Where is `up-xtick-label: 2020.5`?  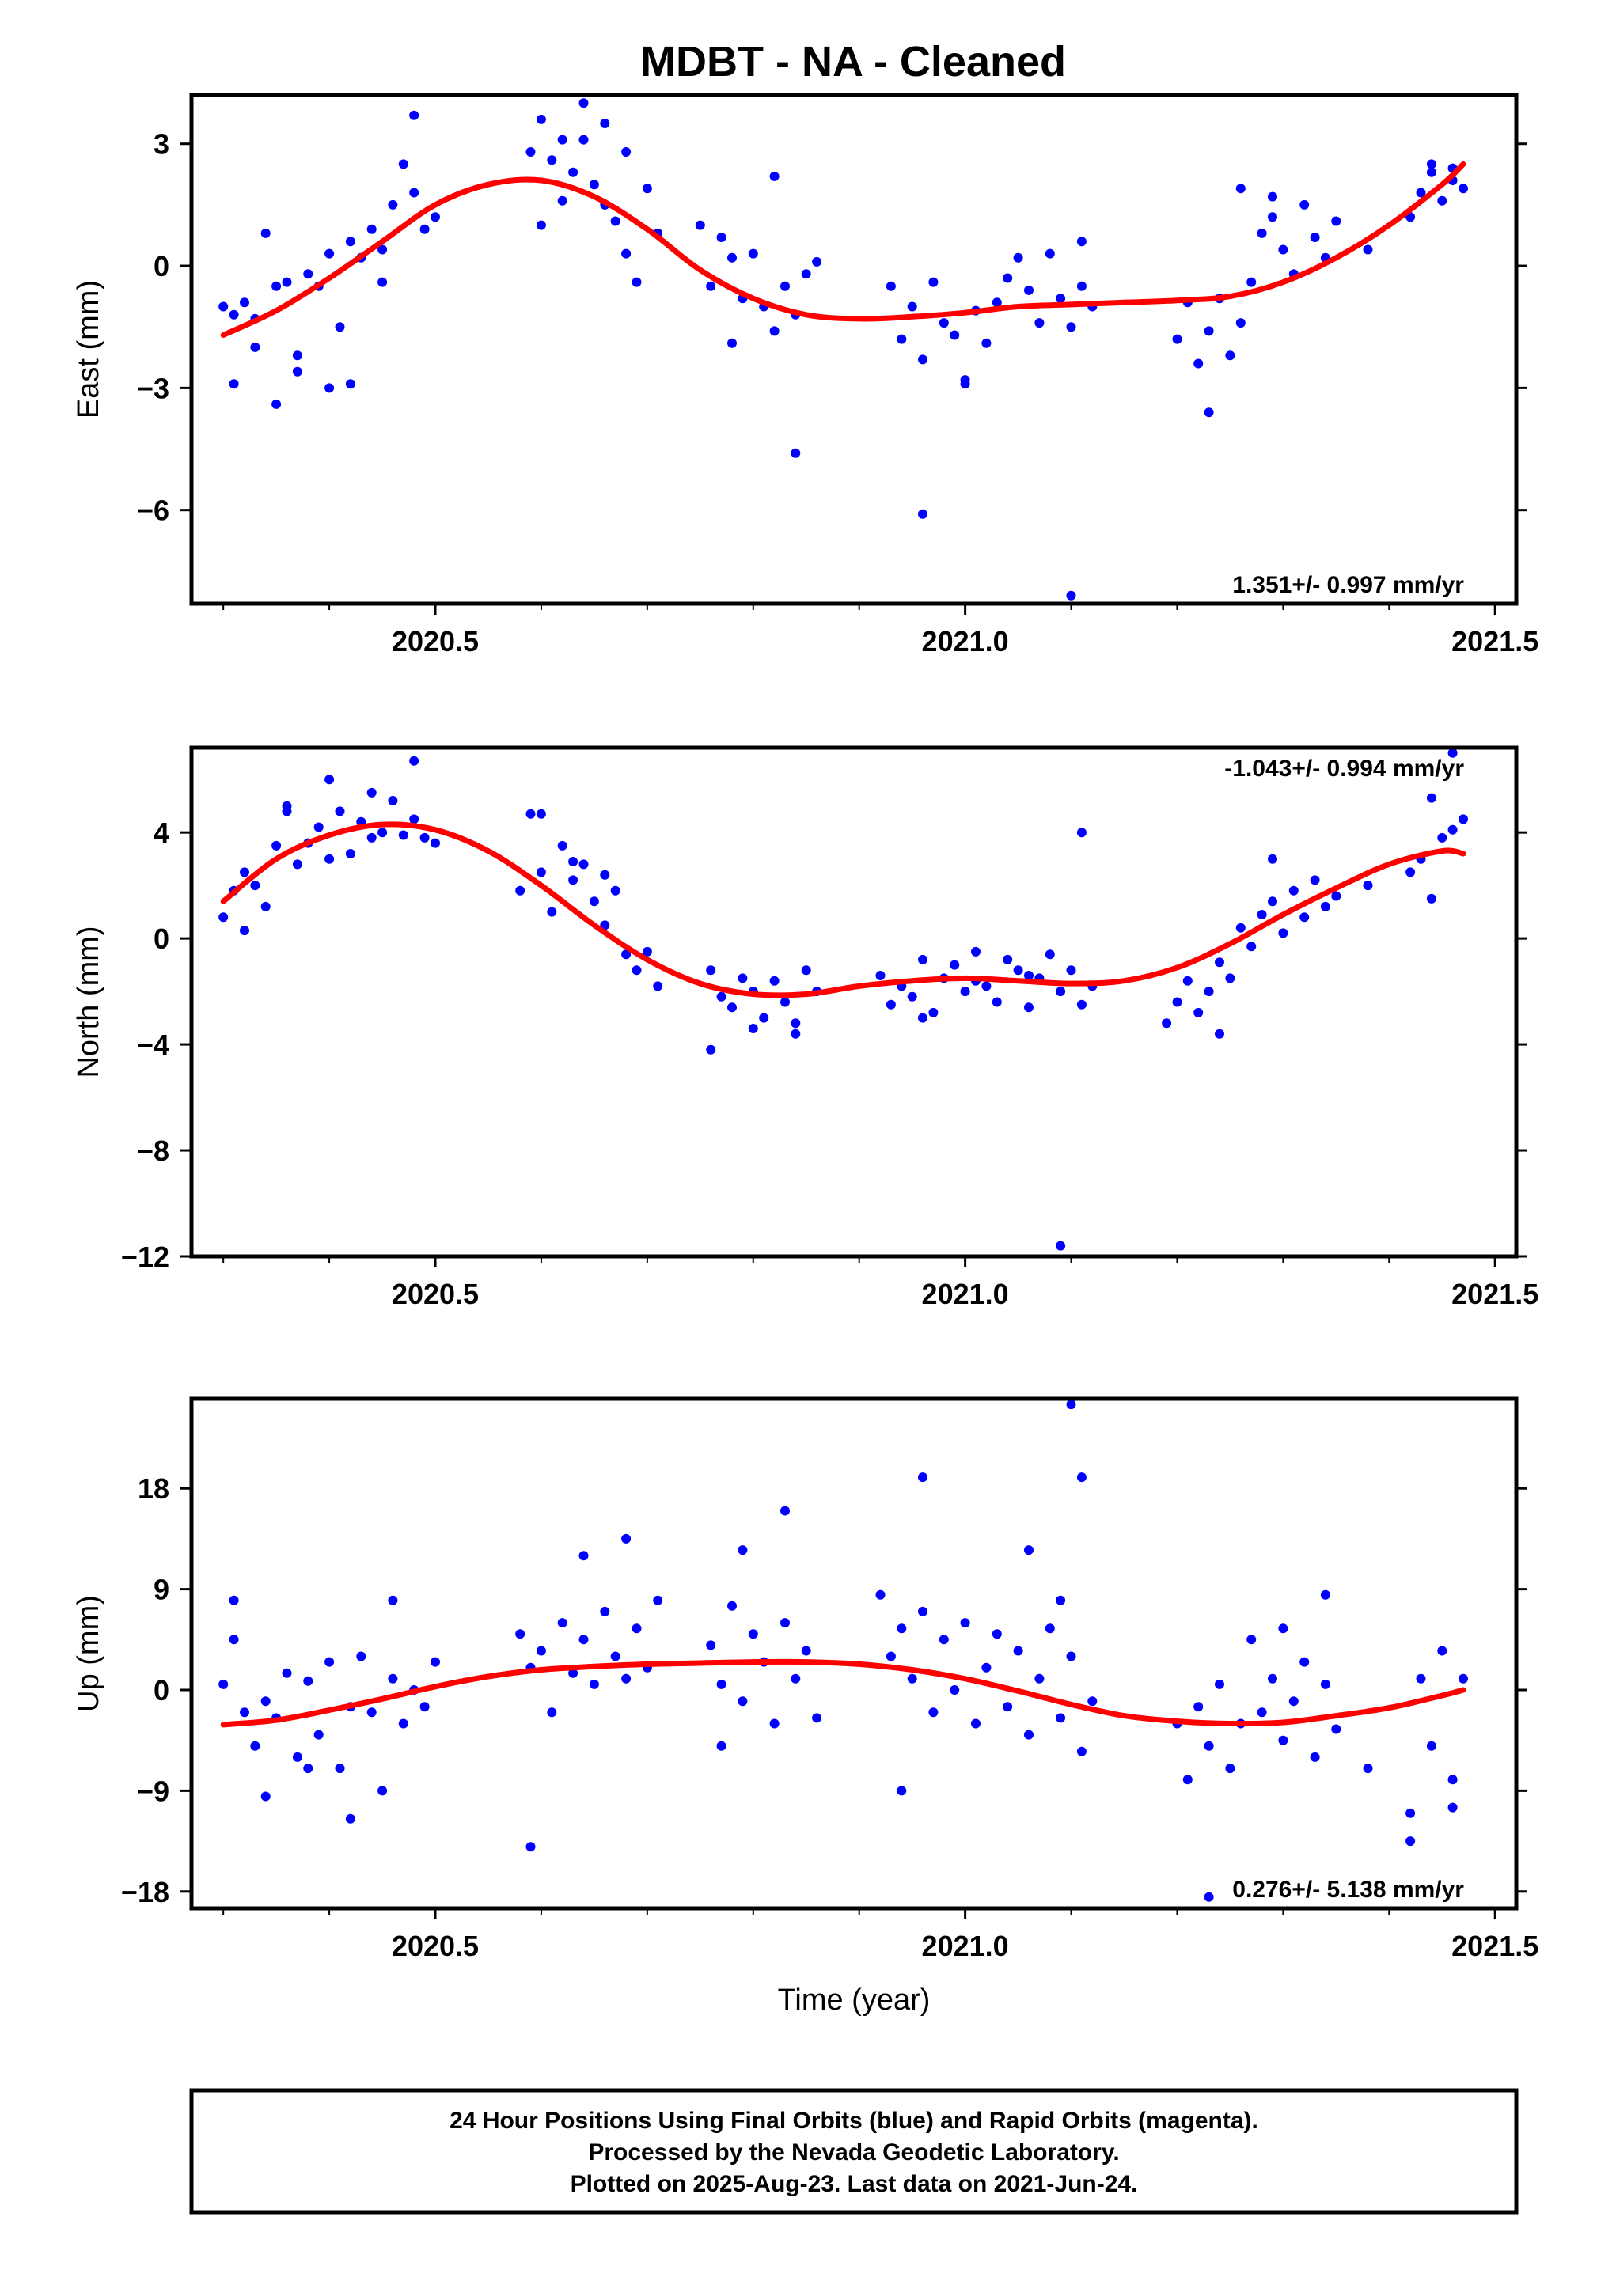 up-xtick-label: 2020.5 is located at coordinates (436, 1946).